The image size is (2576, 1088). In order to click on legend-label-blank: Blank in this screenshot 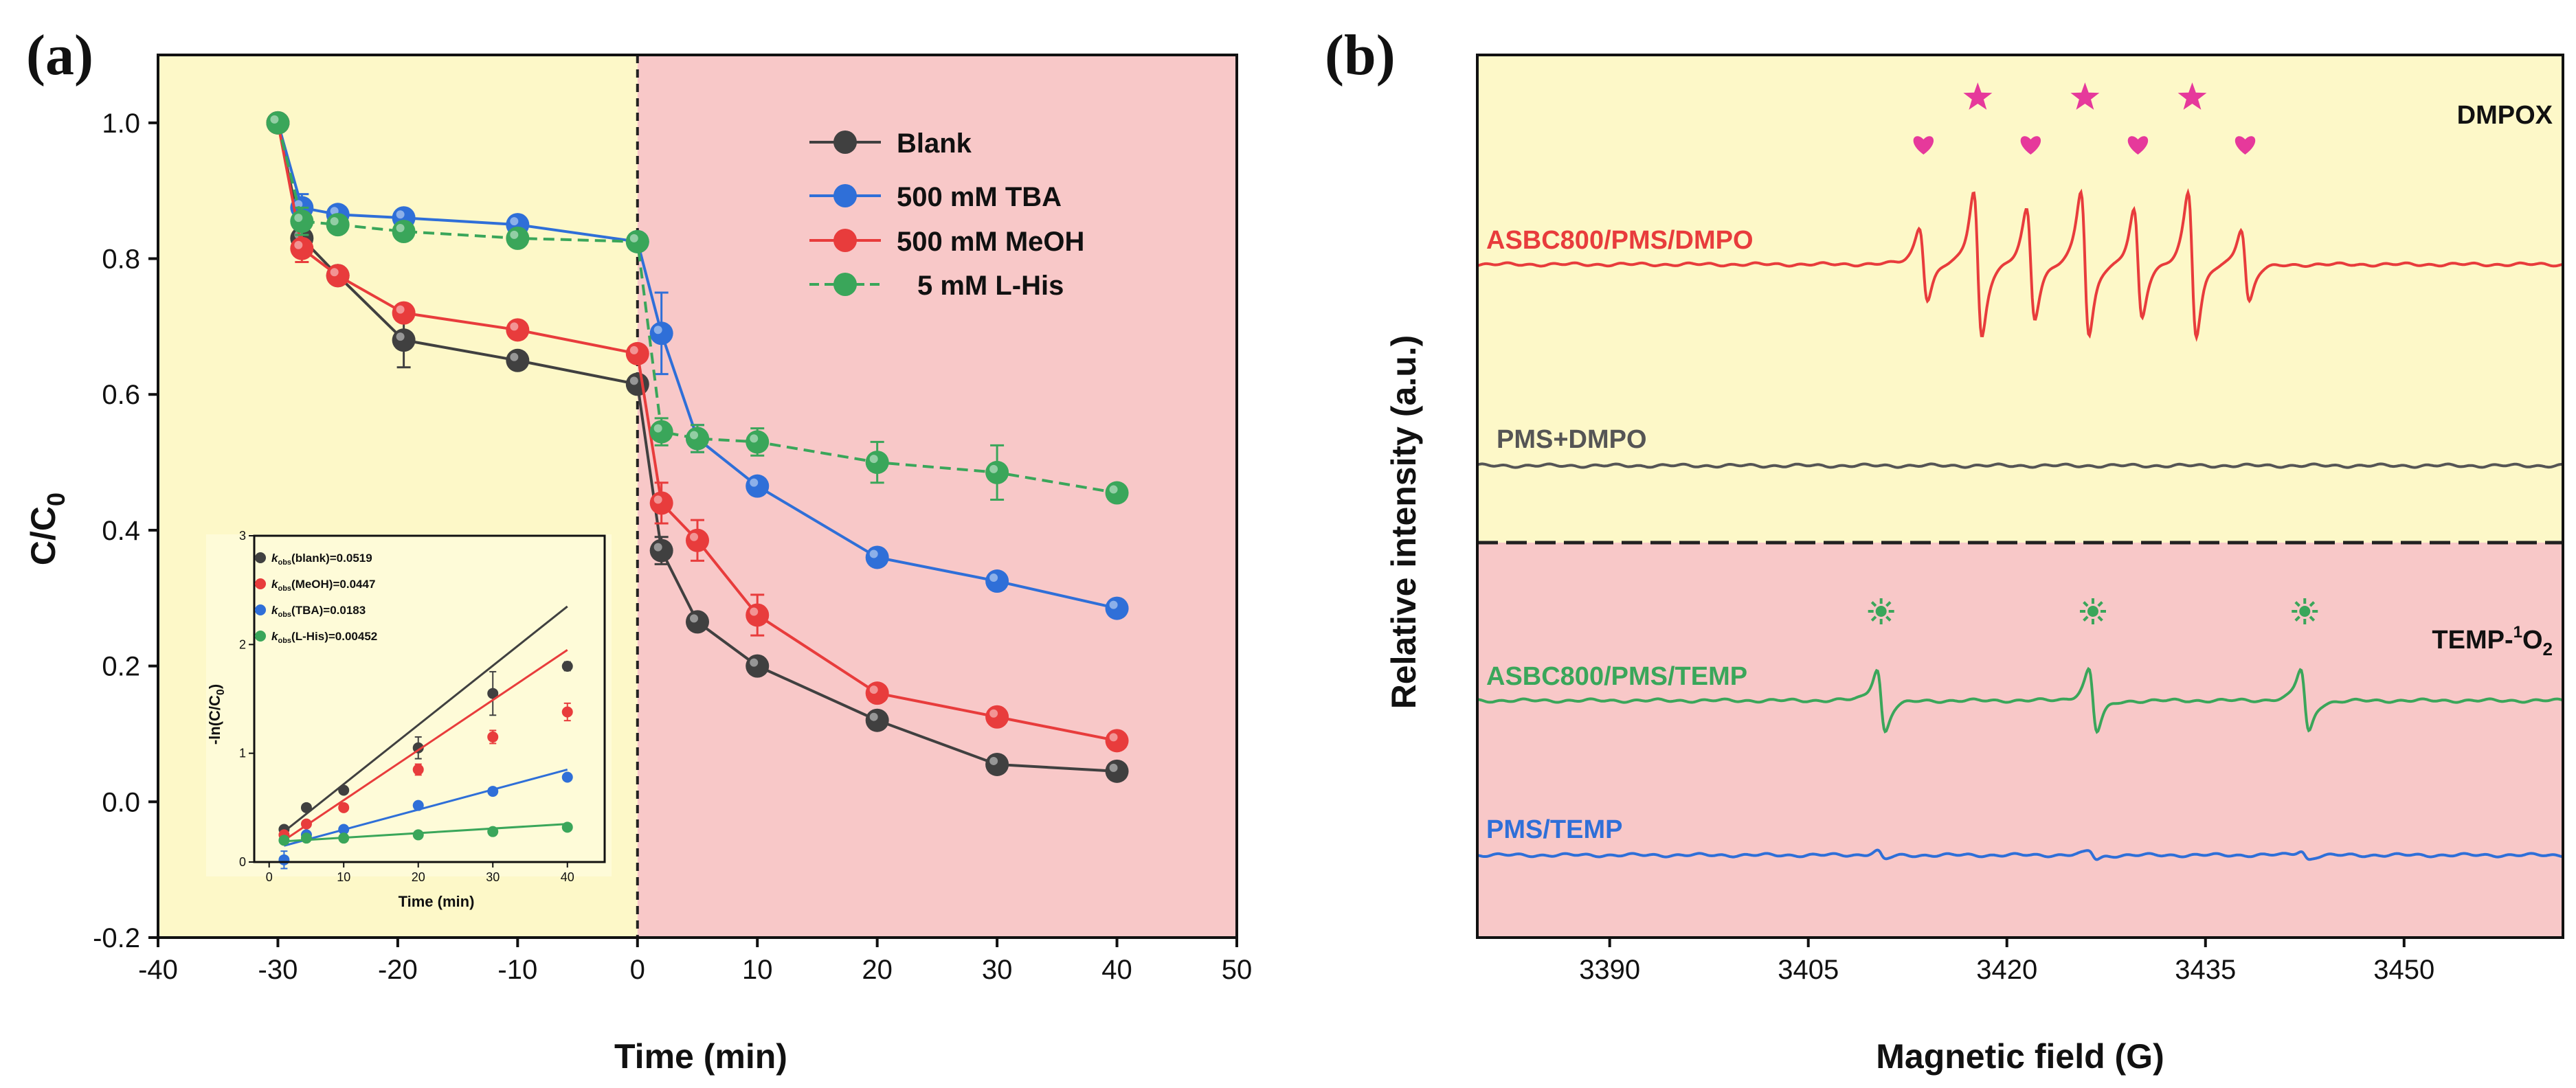, I will do `click(934, 143)`.